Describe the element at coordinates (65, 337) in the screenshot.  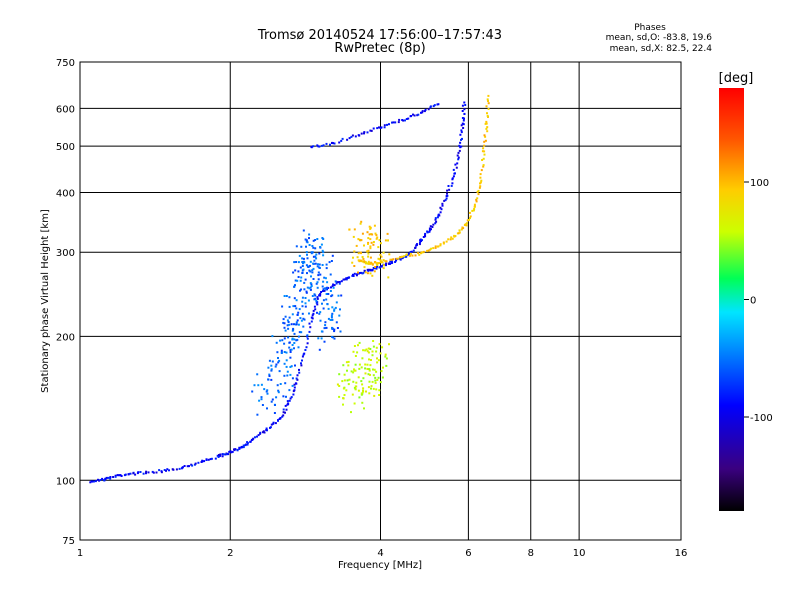
I see `y-tick-label: 200` at that location.